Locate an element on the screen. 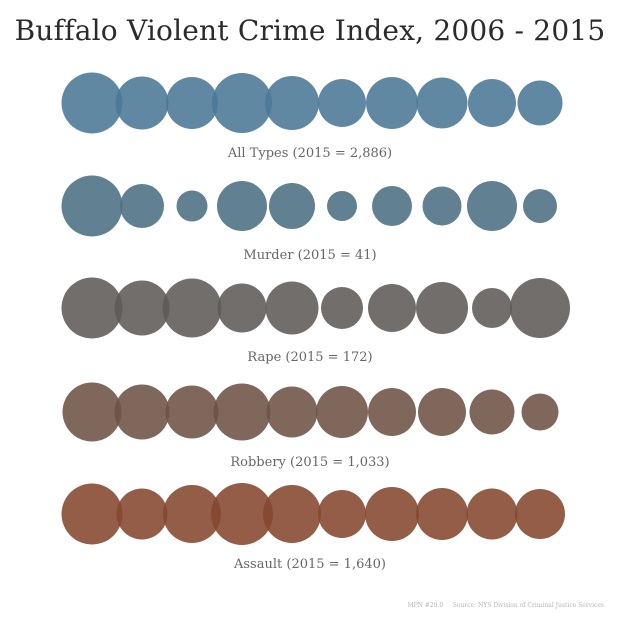 The width and height of the screenshot is (620, 620). series-row-all-types: All Types (2015 = 2,886) is located at coordinates (312, 116).